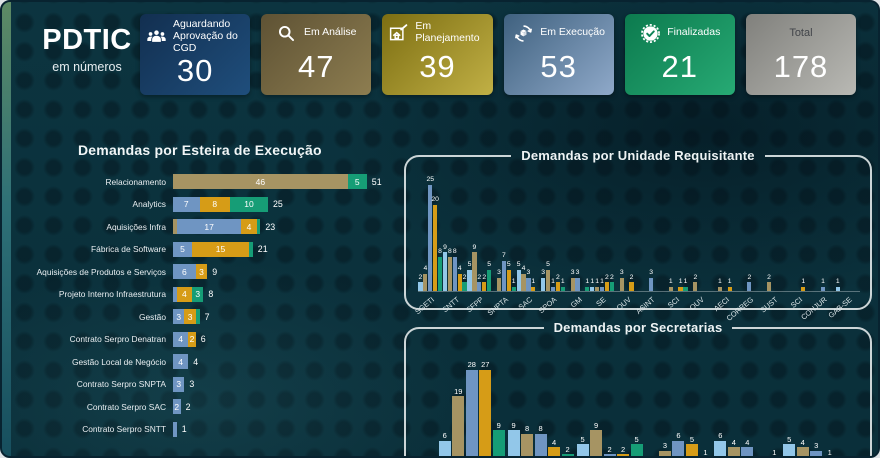  Describe the element at coordinates (195, 54) in the screenshot. I see `kpi-card-0: Aguardando Aprovação do CGD 30` at that location.